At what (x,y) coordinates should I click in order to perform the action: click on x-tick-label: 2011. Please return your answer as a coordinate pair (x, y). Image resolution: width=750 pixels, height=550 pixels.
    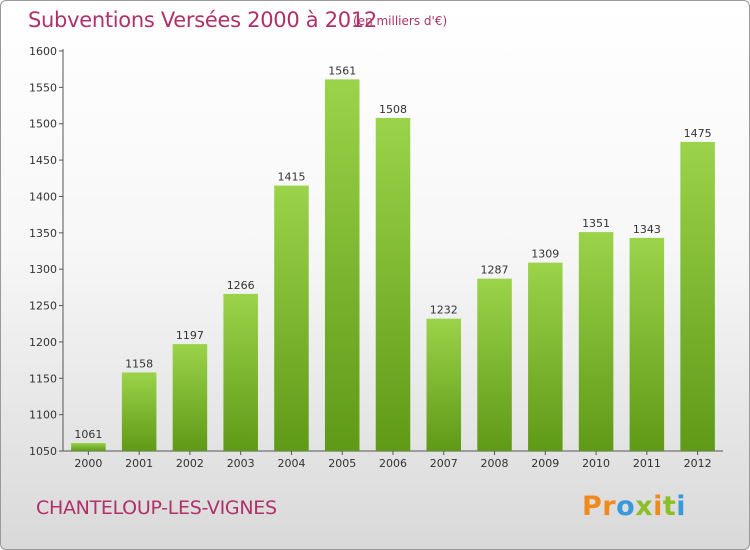
    Looking at the image, I should click on (647, 463).